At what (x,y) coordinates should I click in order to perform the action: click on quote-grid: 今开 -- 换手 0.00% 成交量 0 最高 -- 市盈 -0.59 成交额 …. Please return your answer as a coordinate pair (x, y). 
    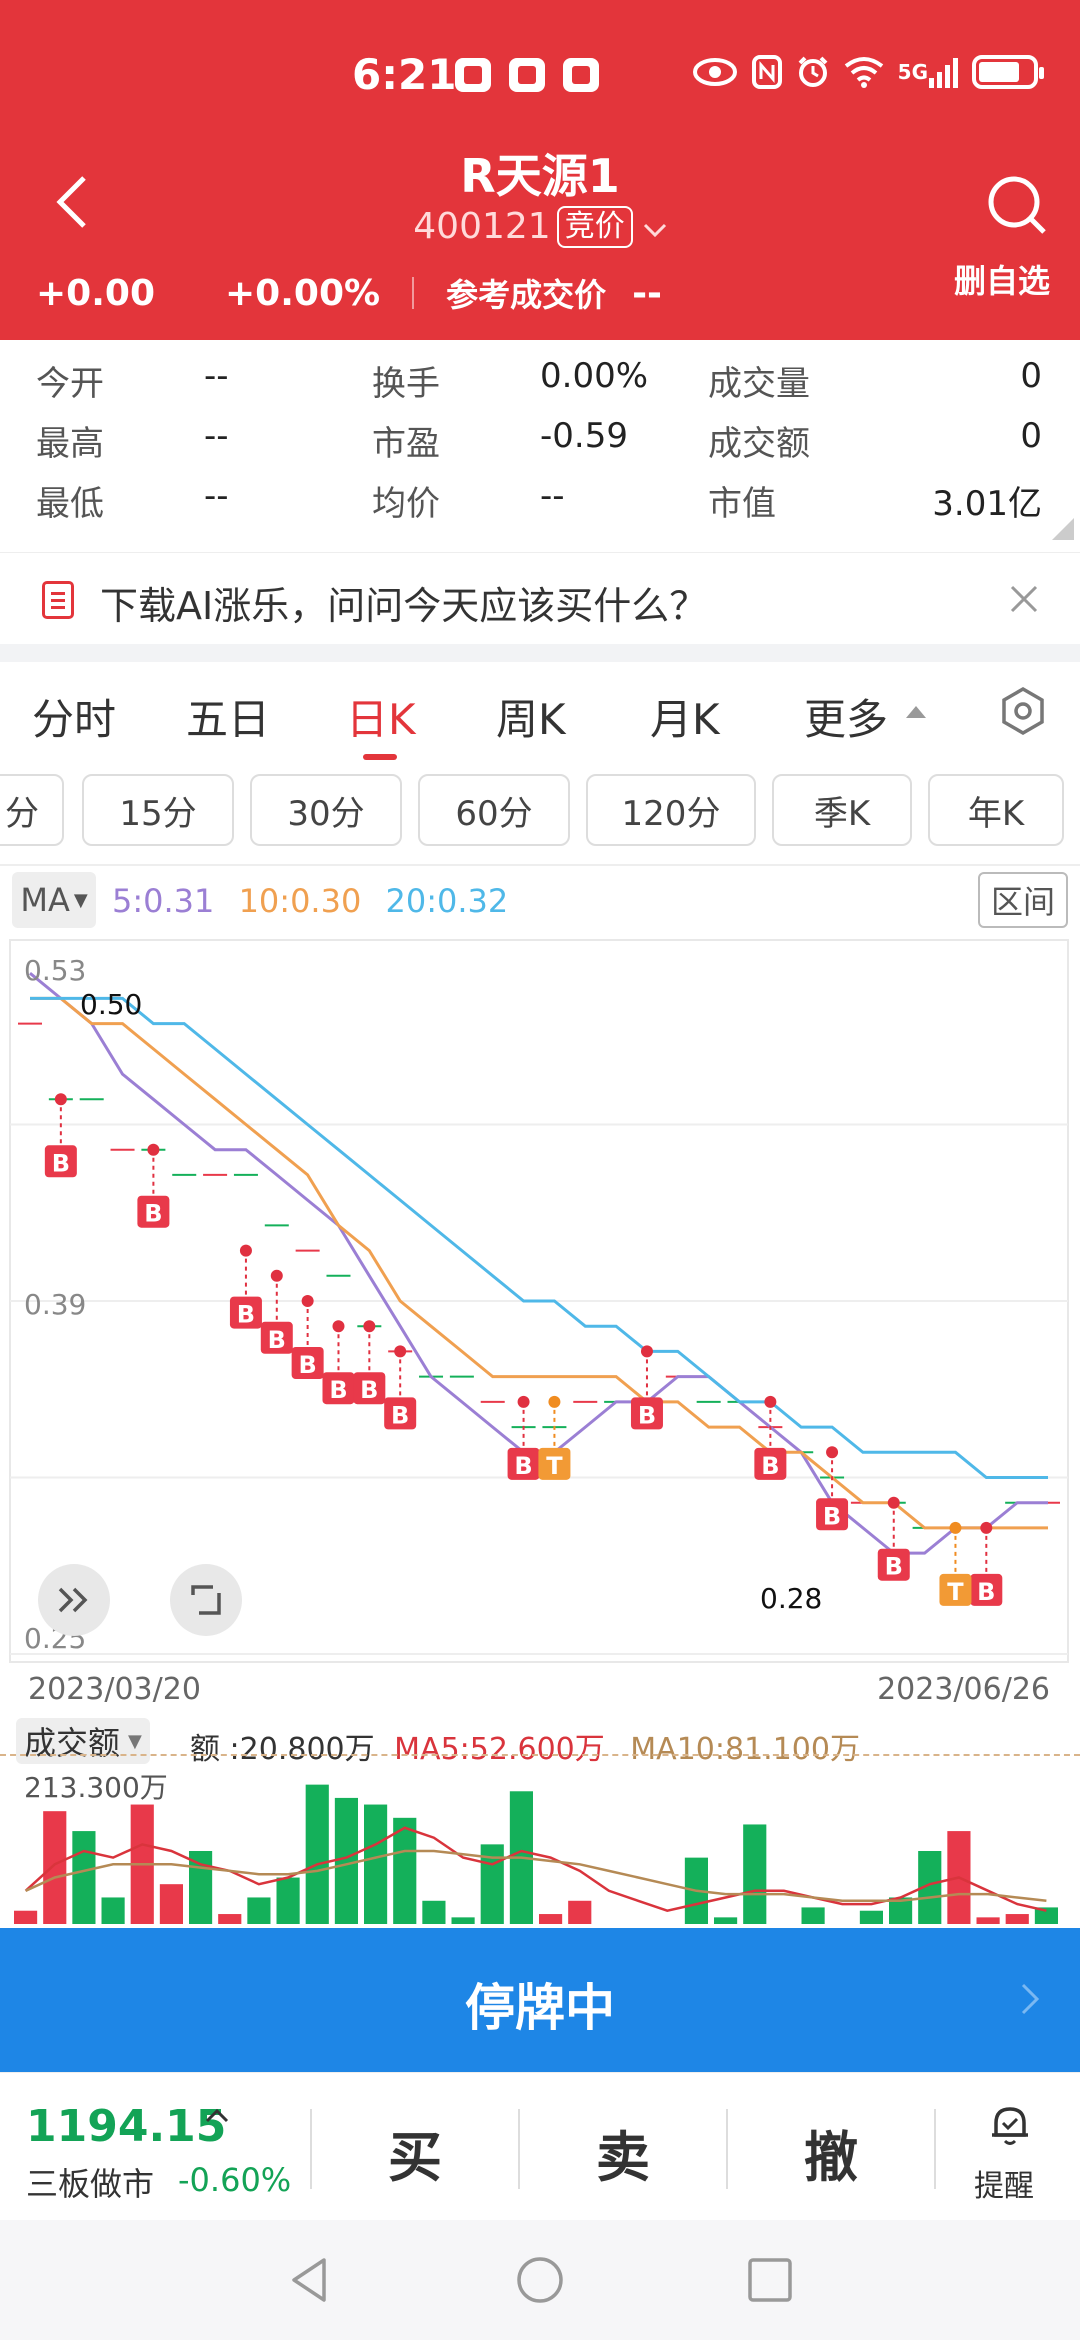
    Looking at the image, I should click on (540, 445).